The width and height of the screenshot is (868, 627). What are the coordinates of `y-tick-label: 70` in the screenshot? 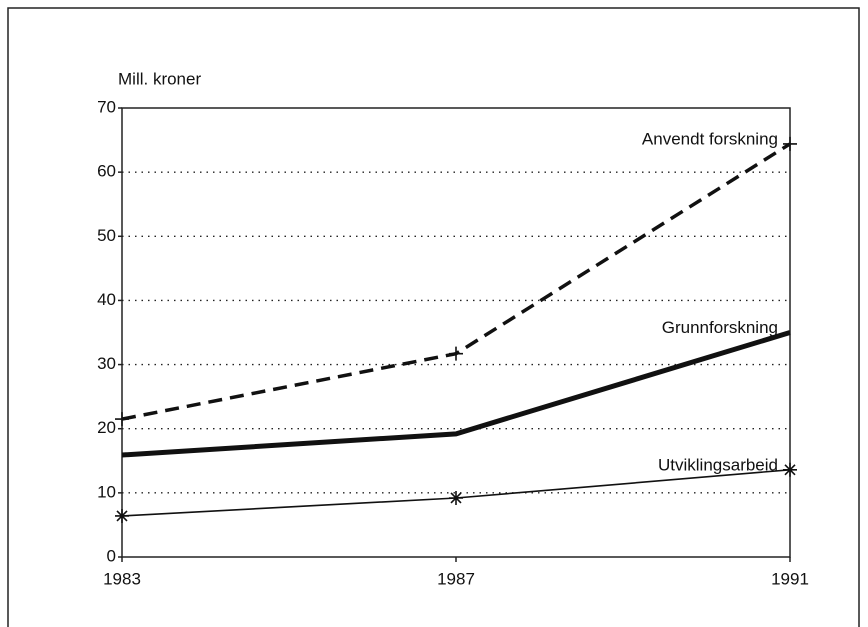 It's located at (106, 106).